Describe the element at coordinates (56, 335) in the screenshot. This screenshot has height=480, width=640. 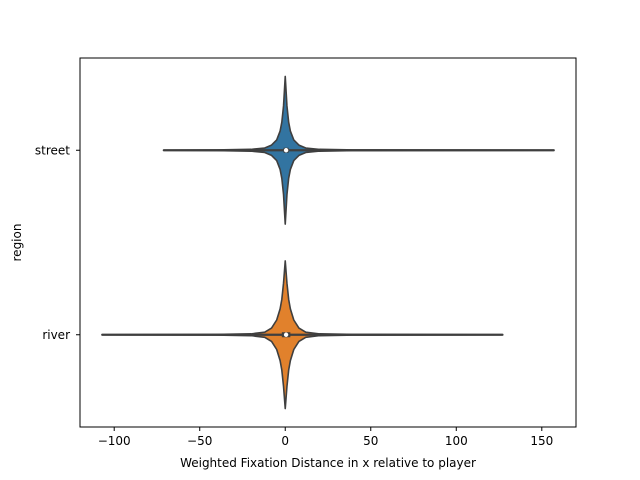
I see `y-tick-label-river: river` at that location.